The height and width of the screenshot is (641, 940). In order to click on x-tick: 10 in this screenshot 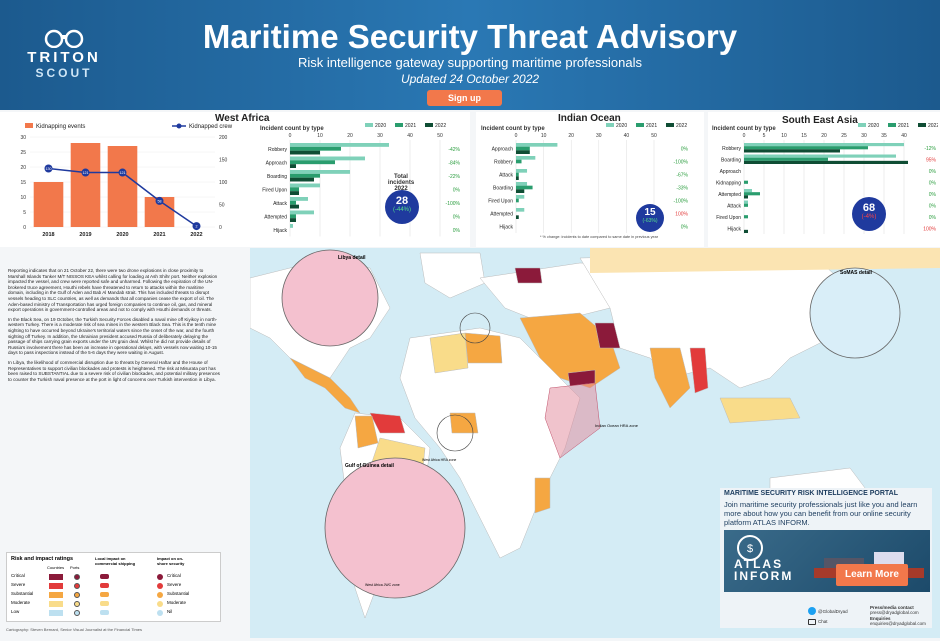, I will do `click(784, 136)`.